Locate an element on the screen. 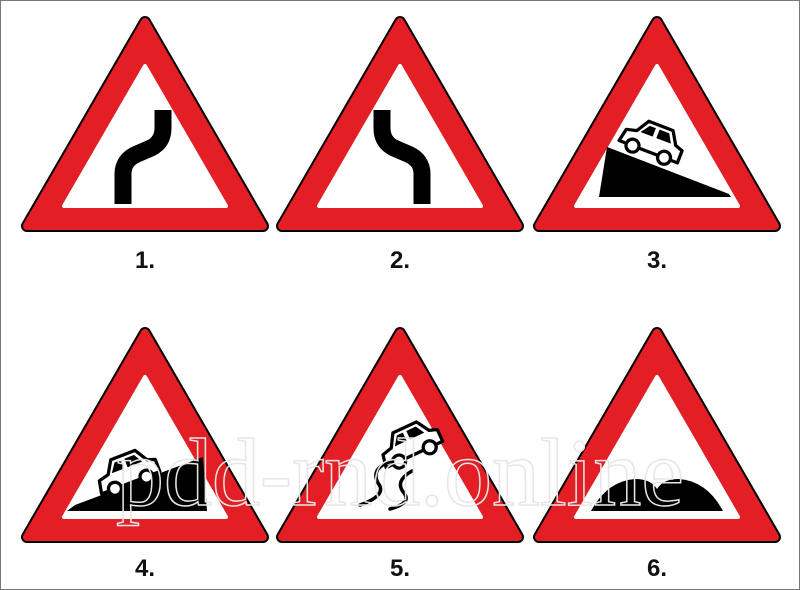 This screenshot has height=590, width=800. sign-label: 1. is located at coordinates (145, 260).